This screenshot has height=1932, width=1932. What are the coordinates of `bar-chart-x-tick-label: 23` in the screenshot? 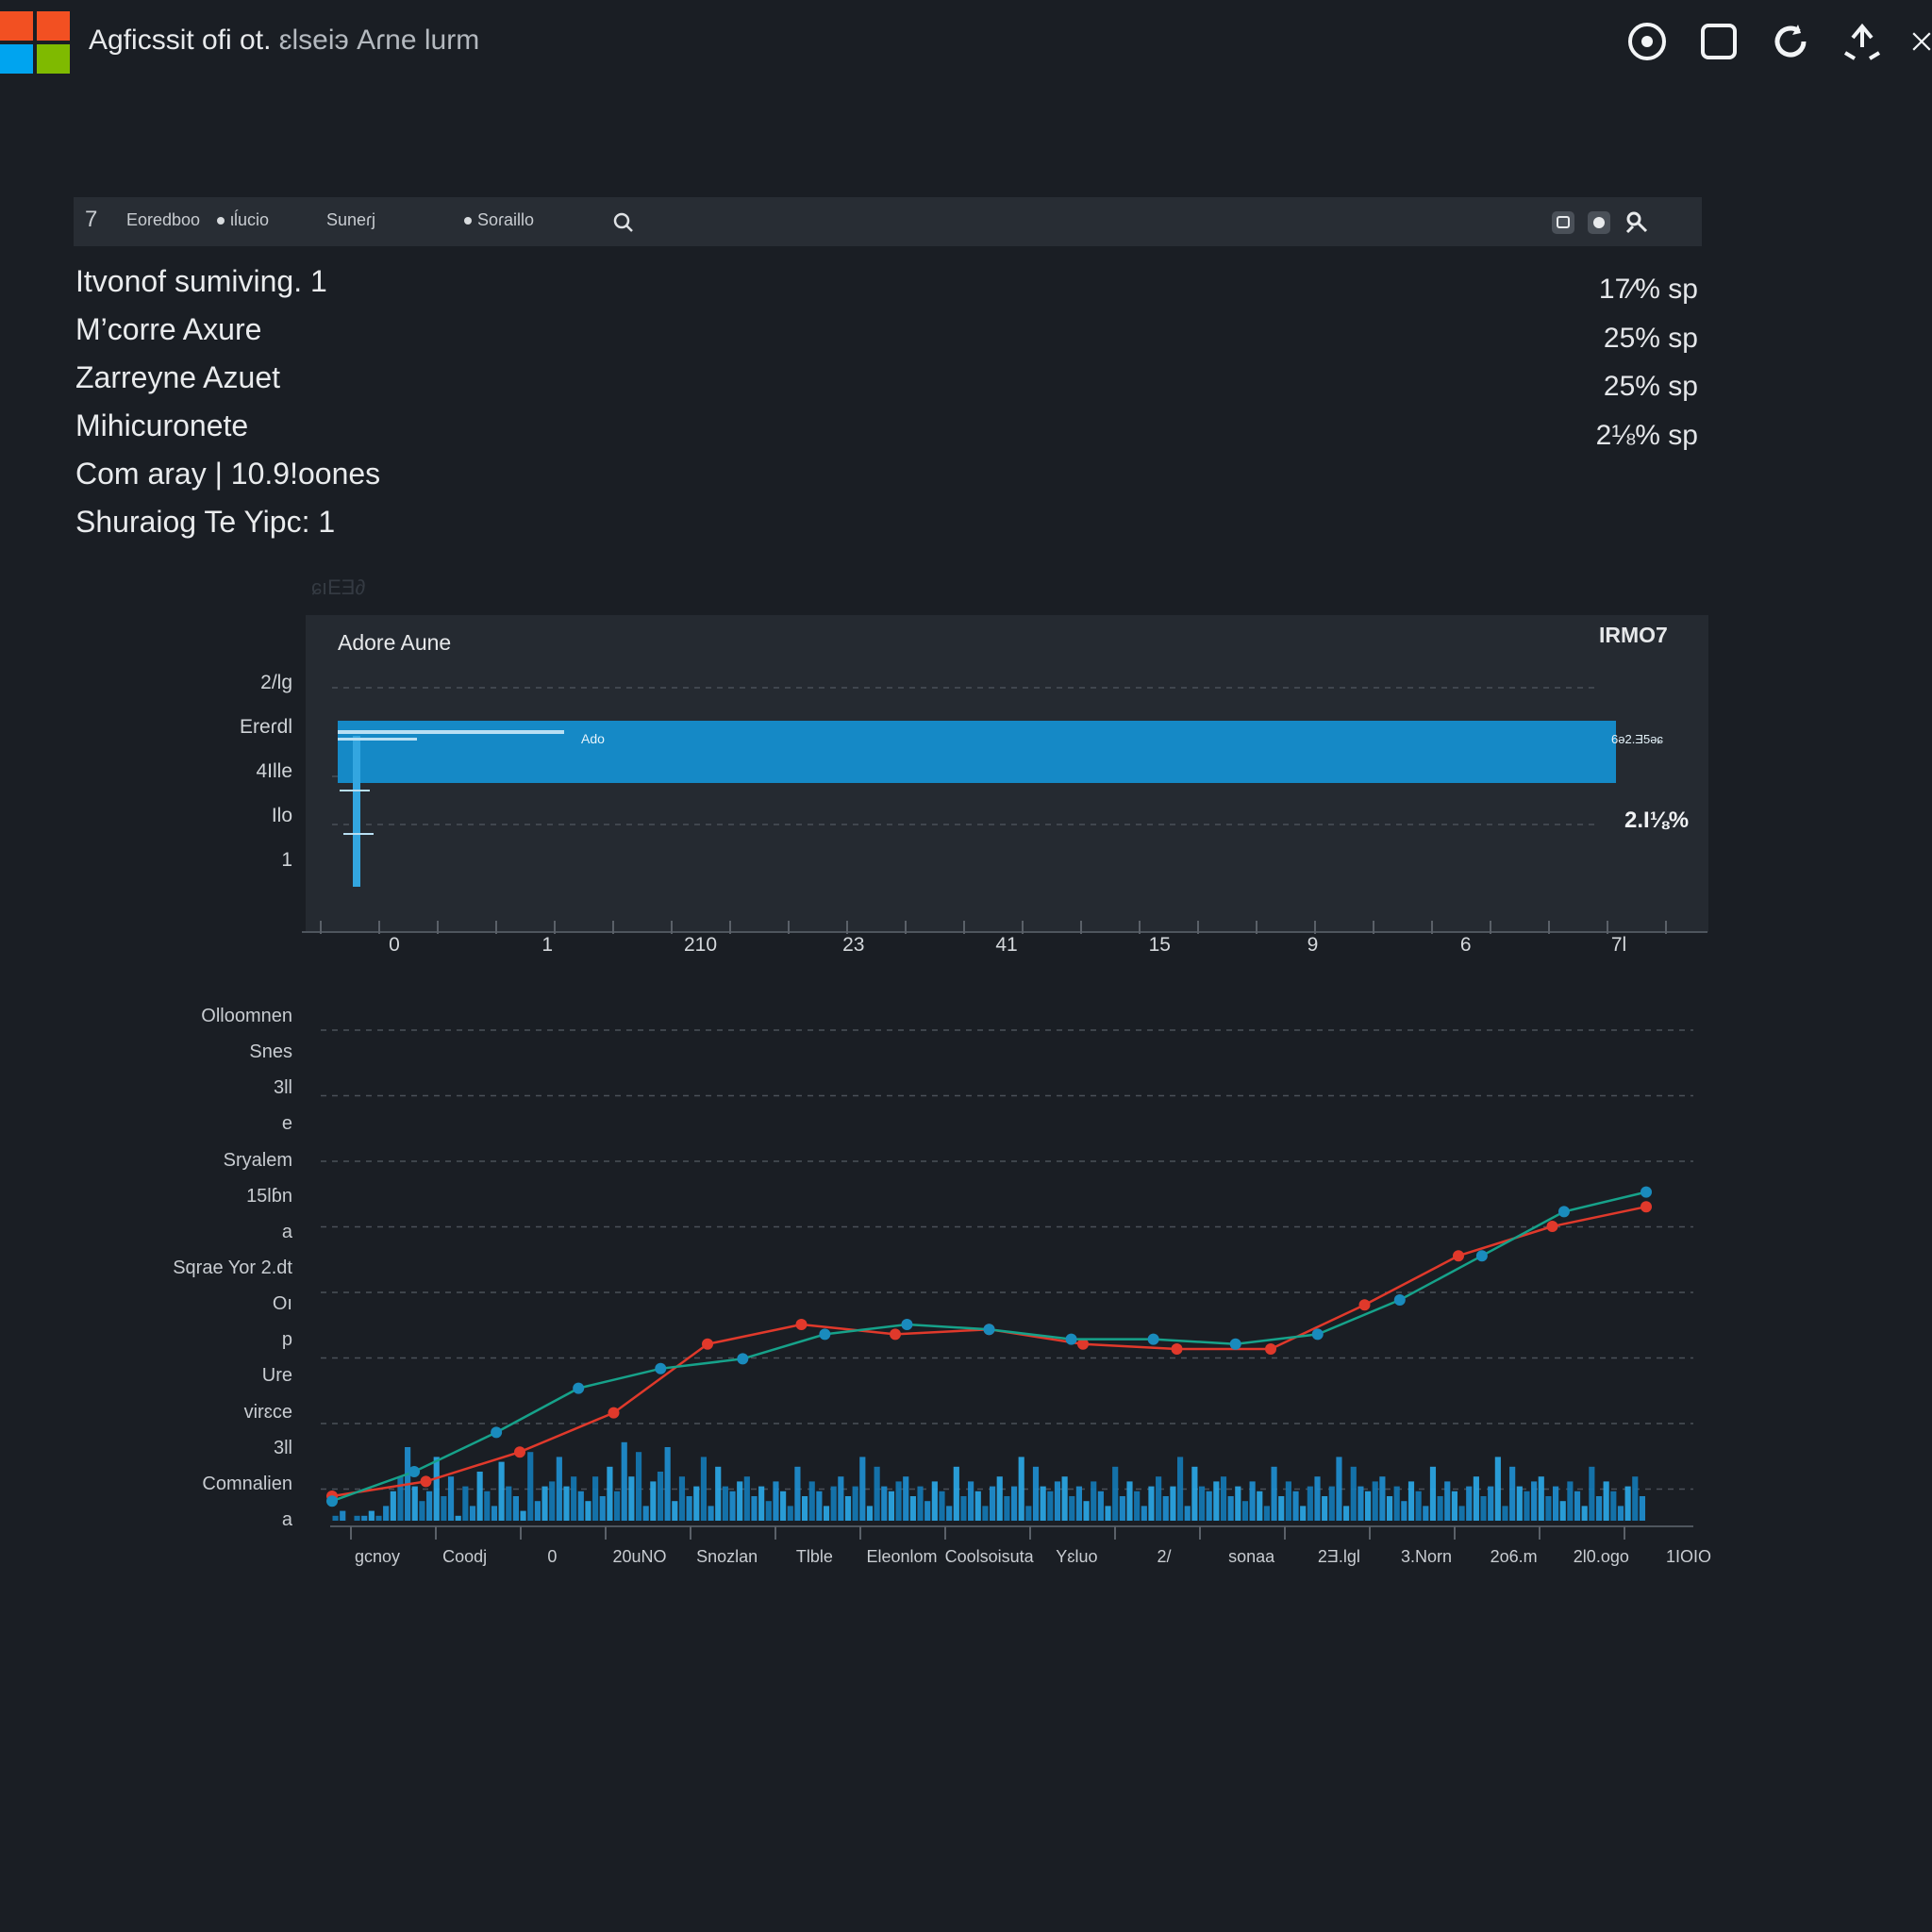 It's located at (854, 945).